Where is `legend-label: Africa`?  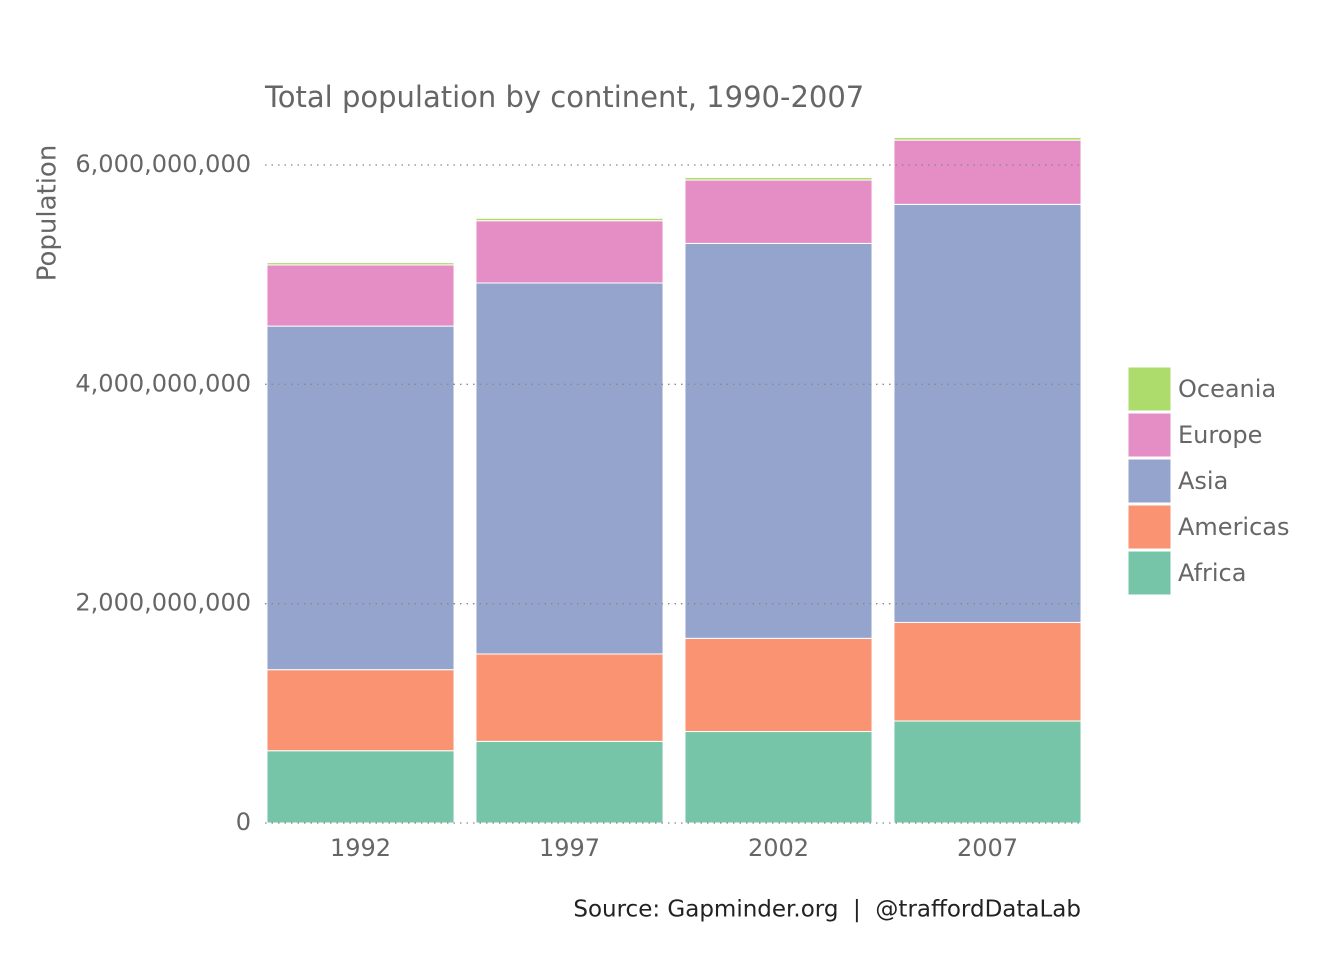 legend-label: Africa is located at coordinates (1212, 573).